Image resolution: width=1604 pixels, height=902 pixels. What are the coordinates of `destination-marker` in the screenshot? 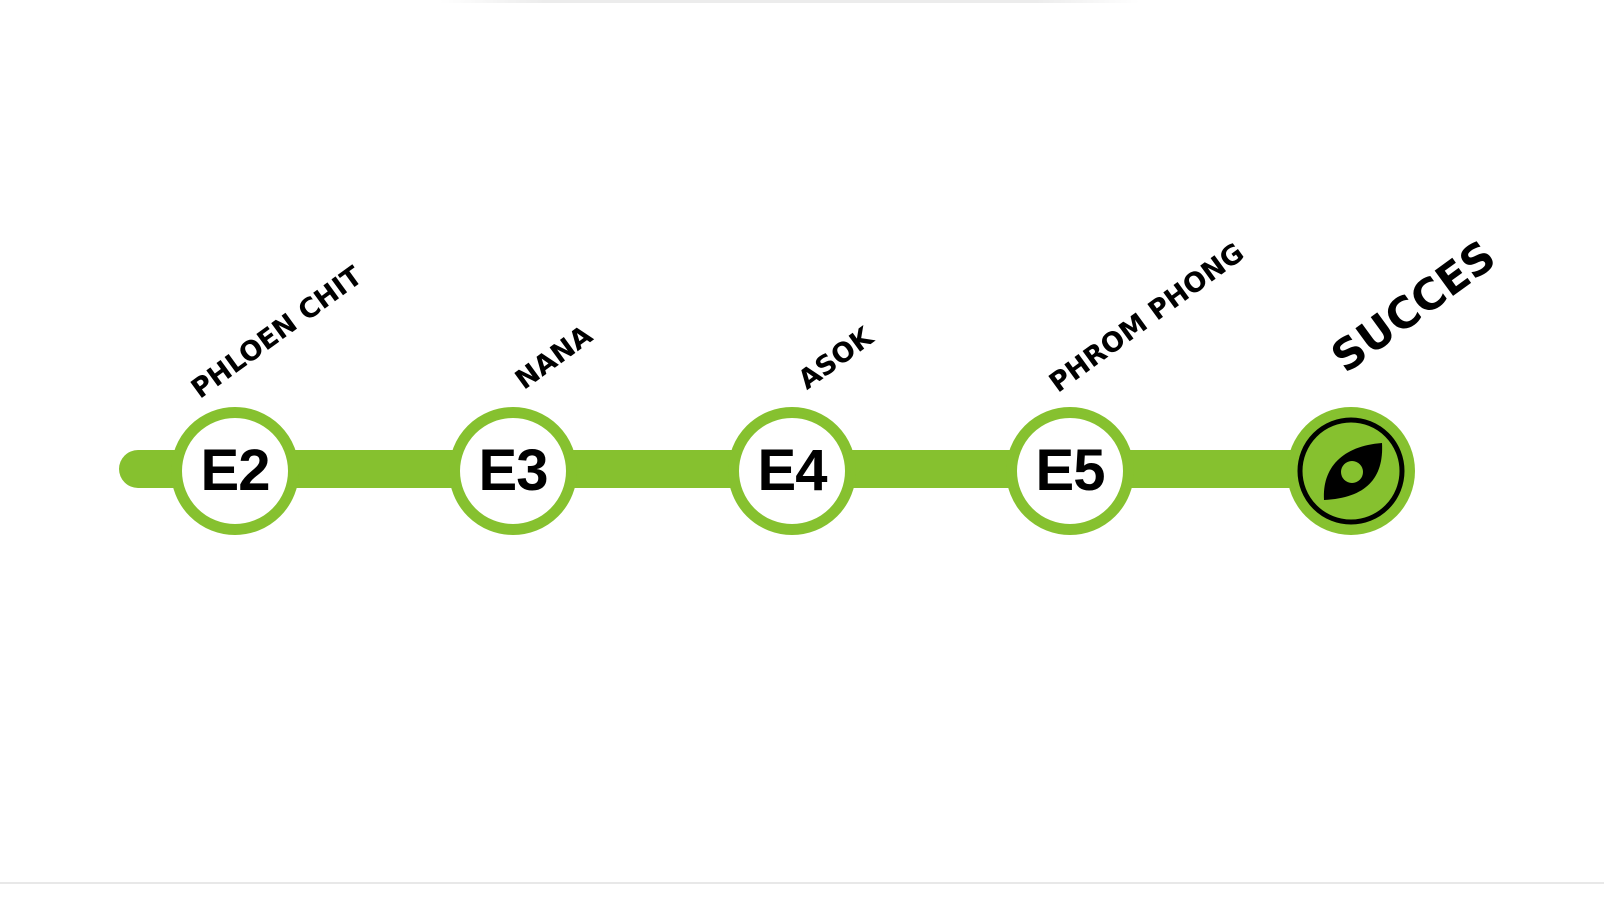 It's located at (1351, 471).